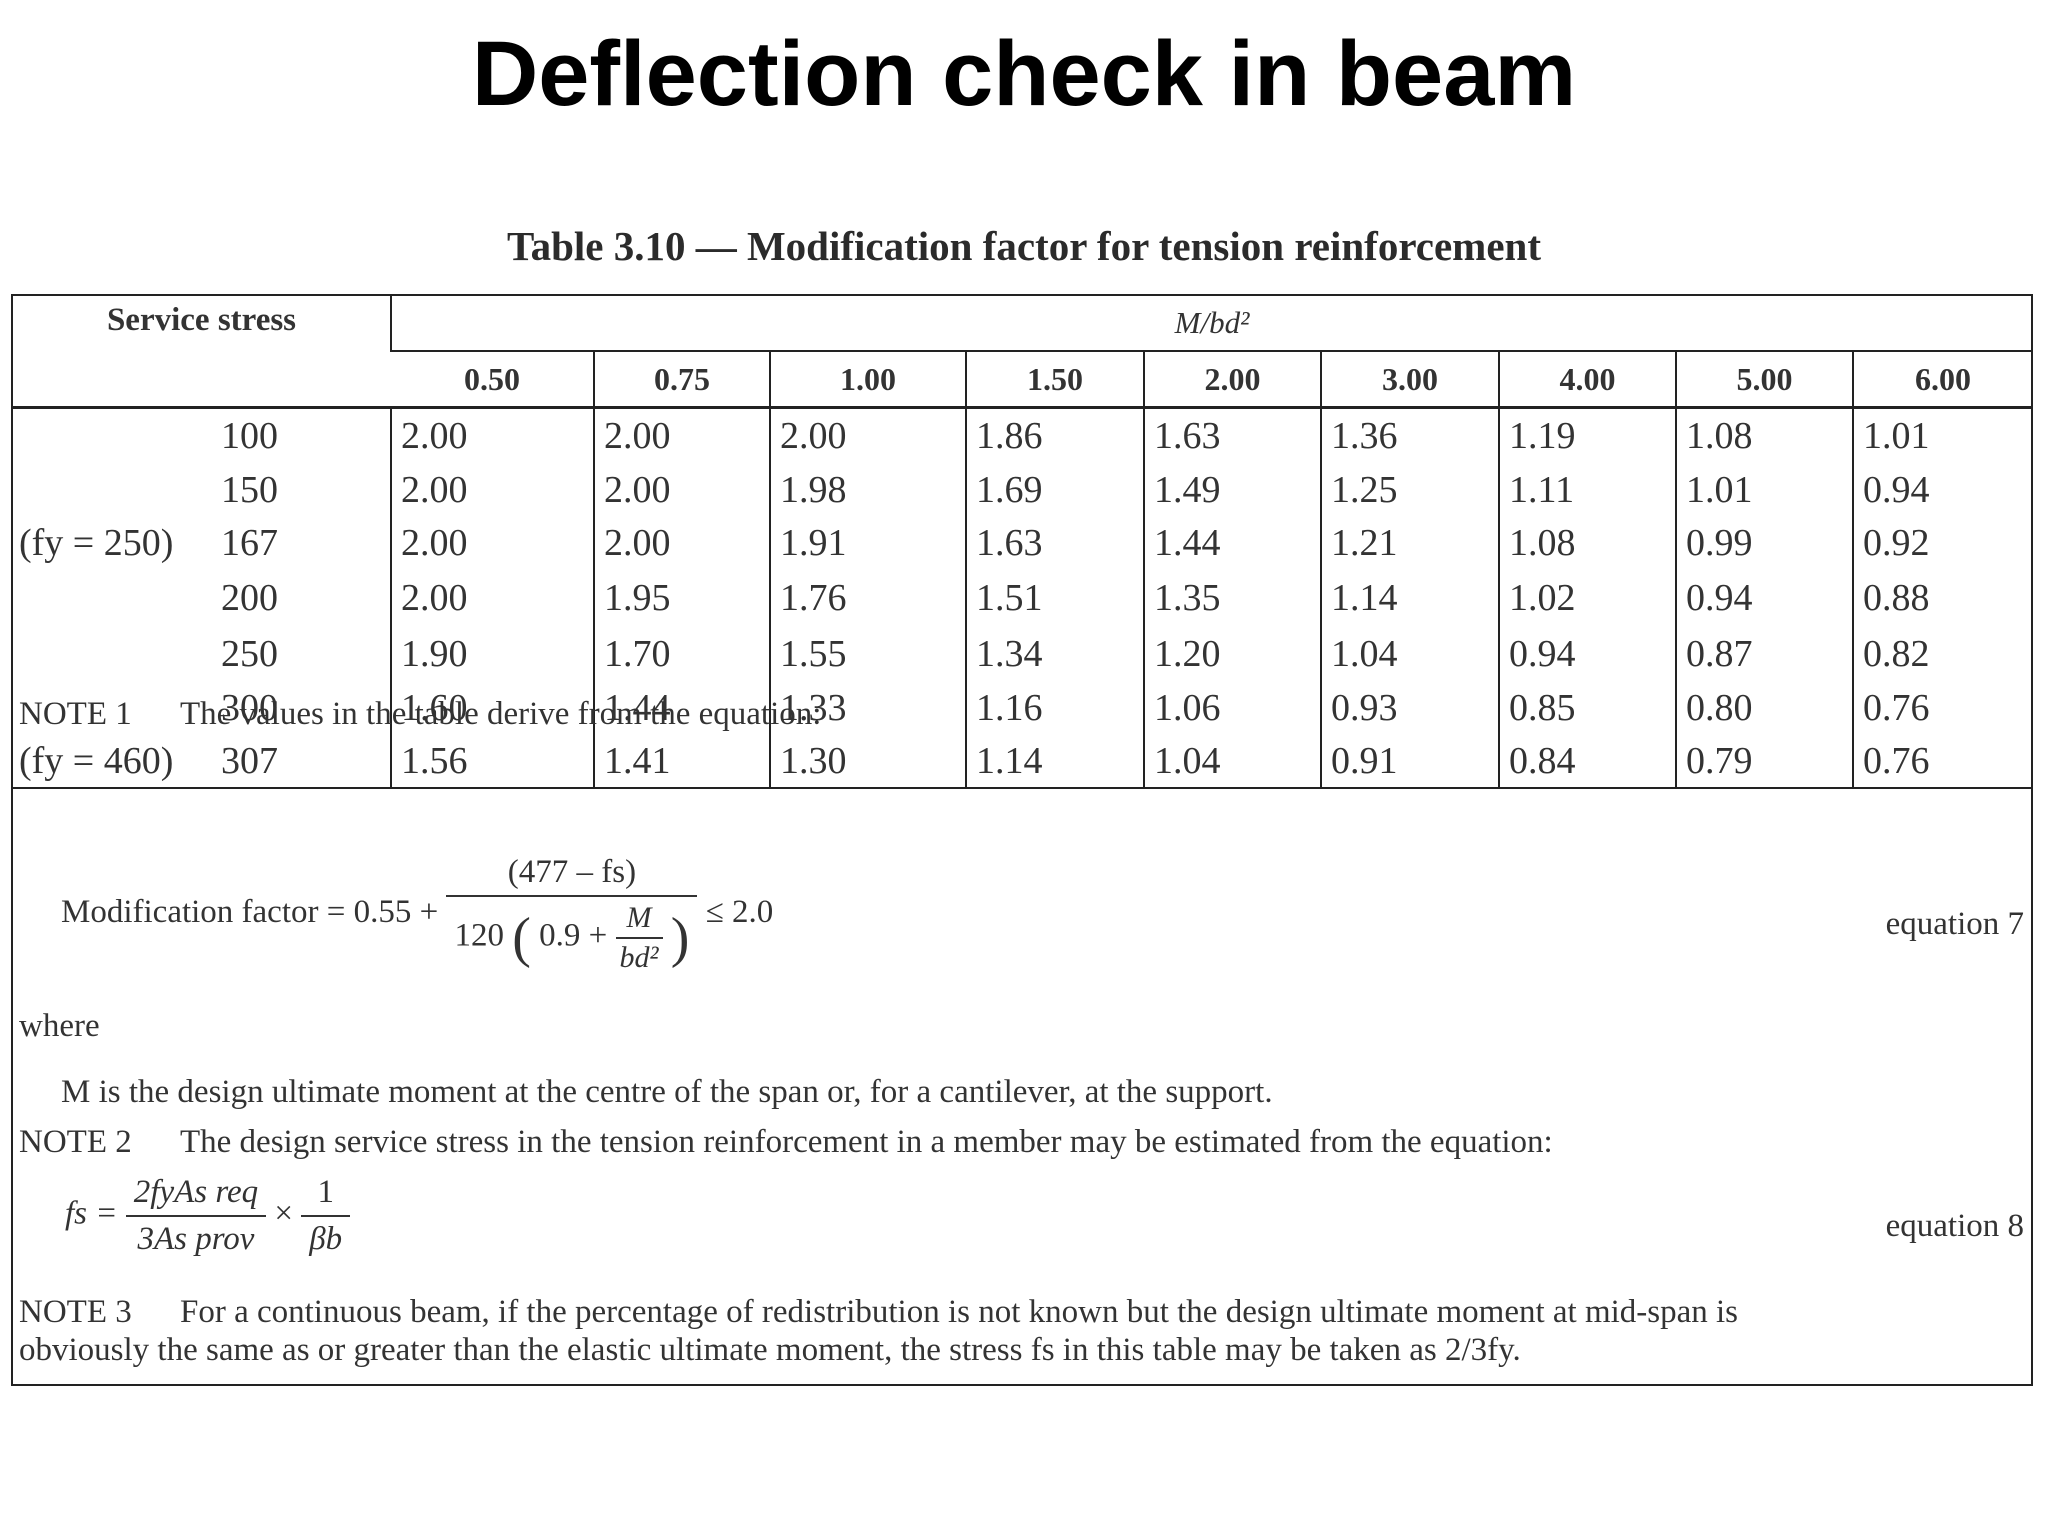 Image resolution: width=2048 pixels, height=1536 pixels. What do you see at coordinates (681, 380) in the screenshot?
I see `column-header: 0.75` at bounding box center [681, 380].